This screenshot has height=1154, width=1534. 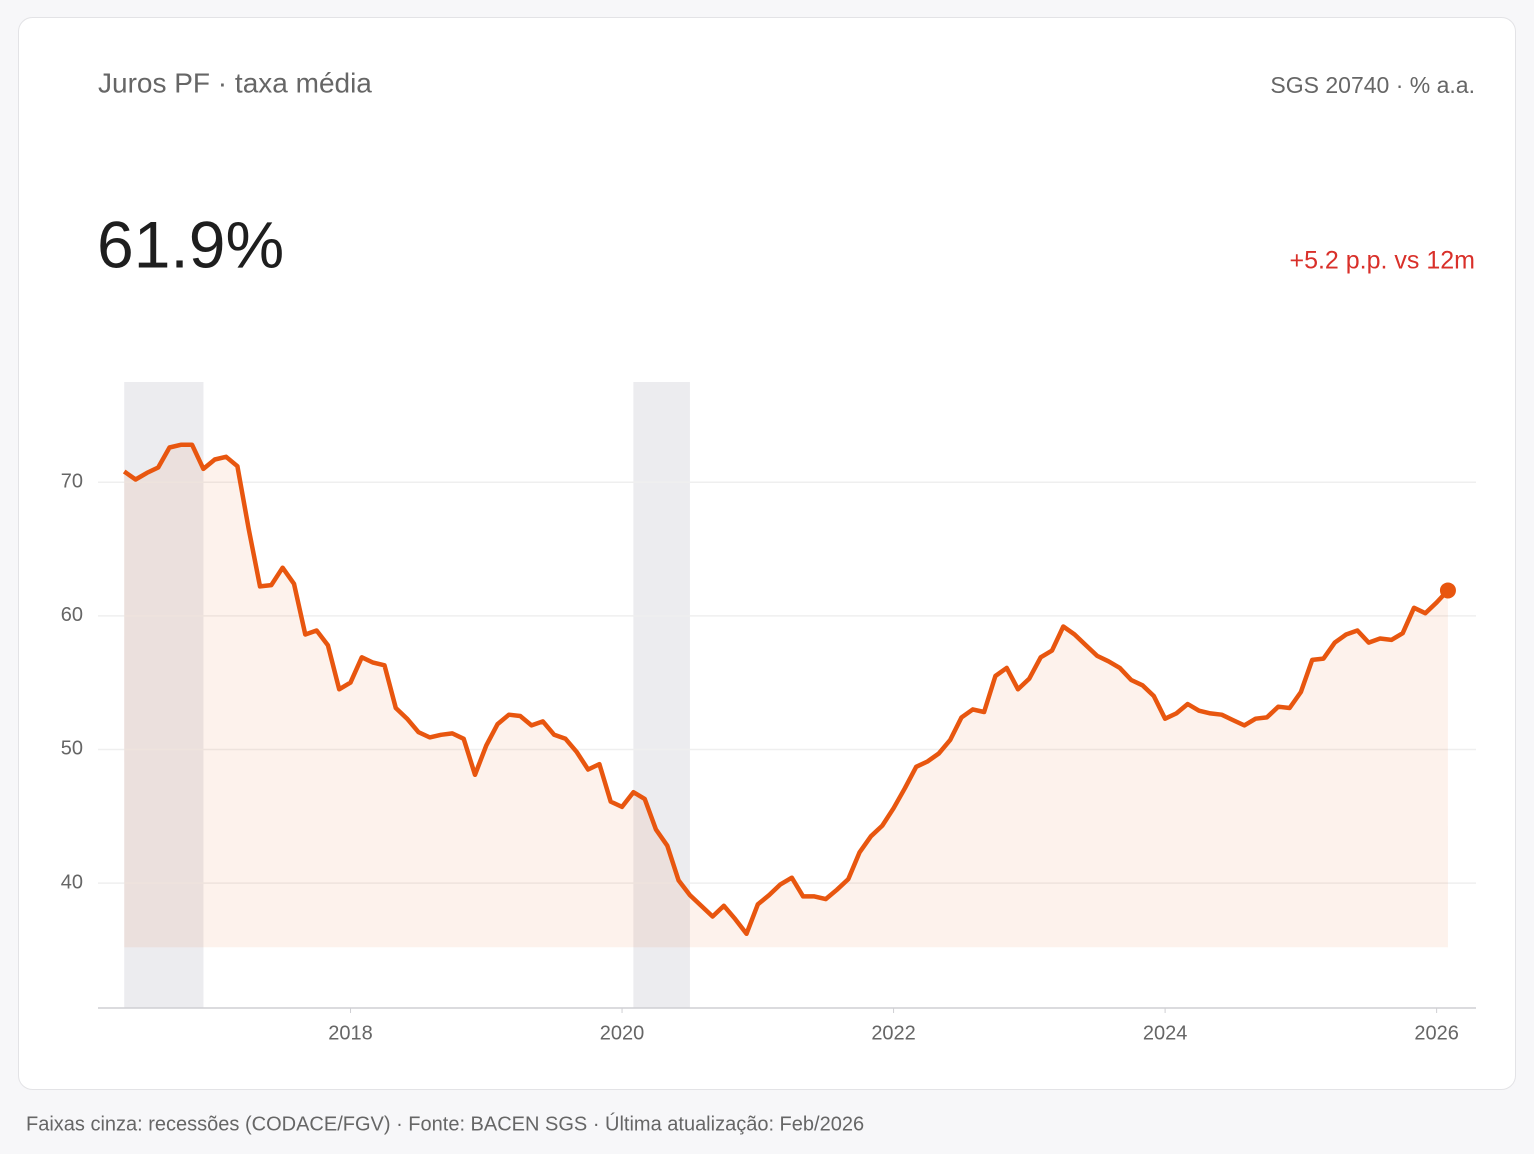 What do you see at coordinates (72, 481) in the screenshot?
I see `y-tick-label: 70` at bounding box center [72, 481].